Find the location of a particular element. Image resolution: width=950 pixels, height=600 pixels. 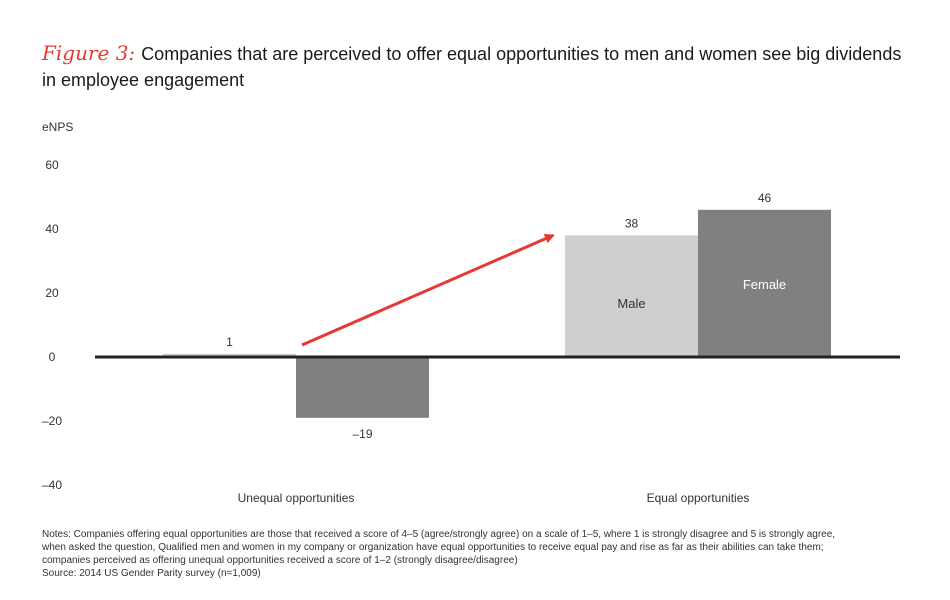

series-label-female: Female is located at coordinates (764, 284).